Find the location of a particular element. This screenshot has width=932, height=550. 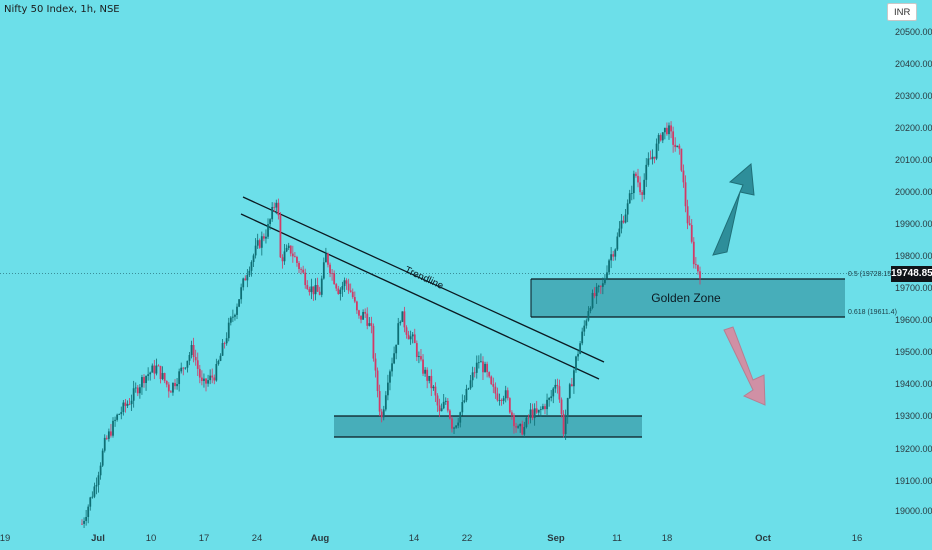

trendline-lower is located at coordinates (420, 296).